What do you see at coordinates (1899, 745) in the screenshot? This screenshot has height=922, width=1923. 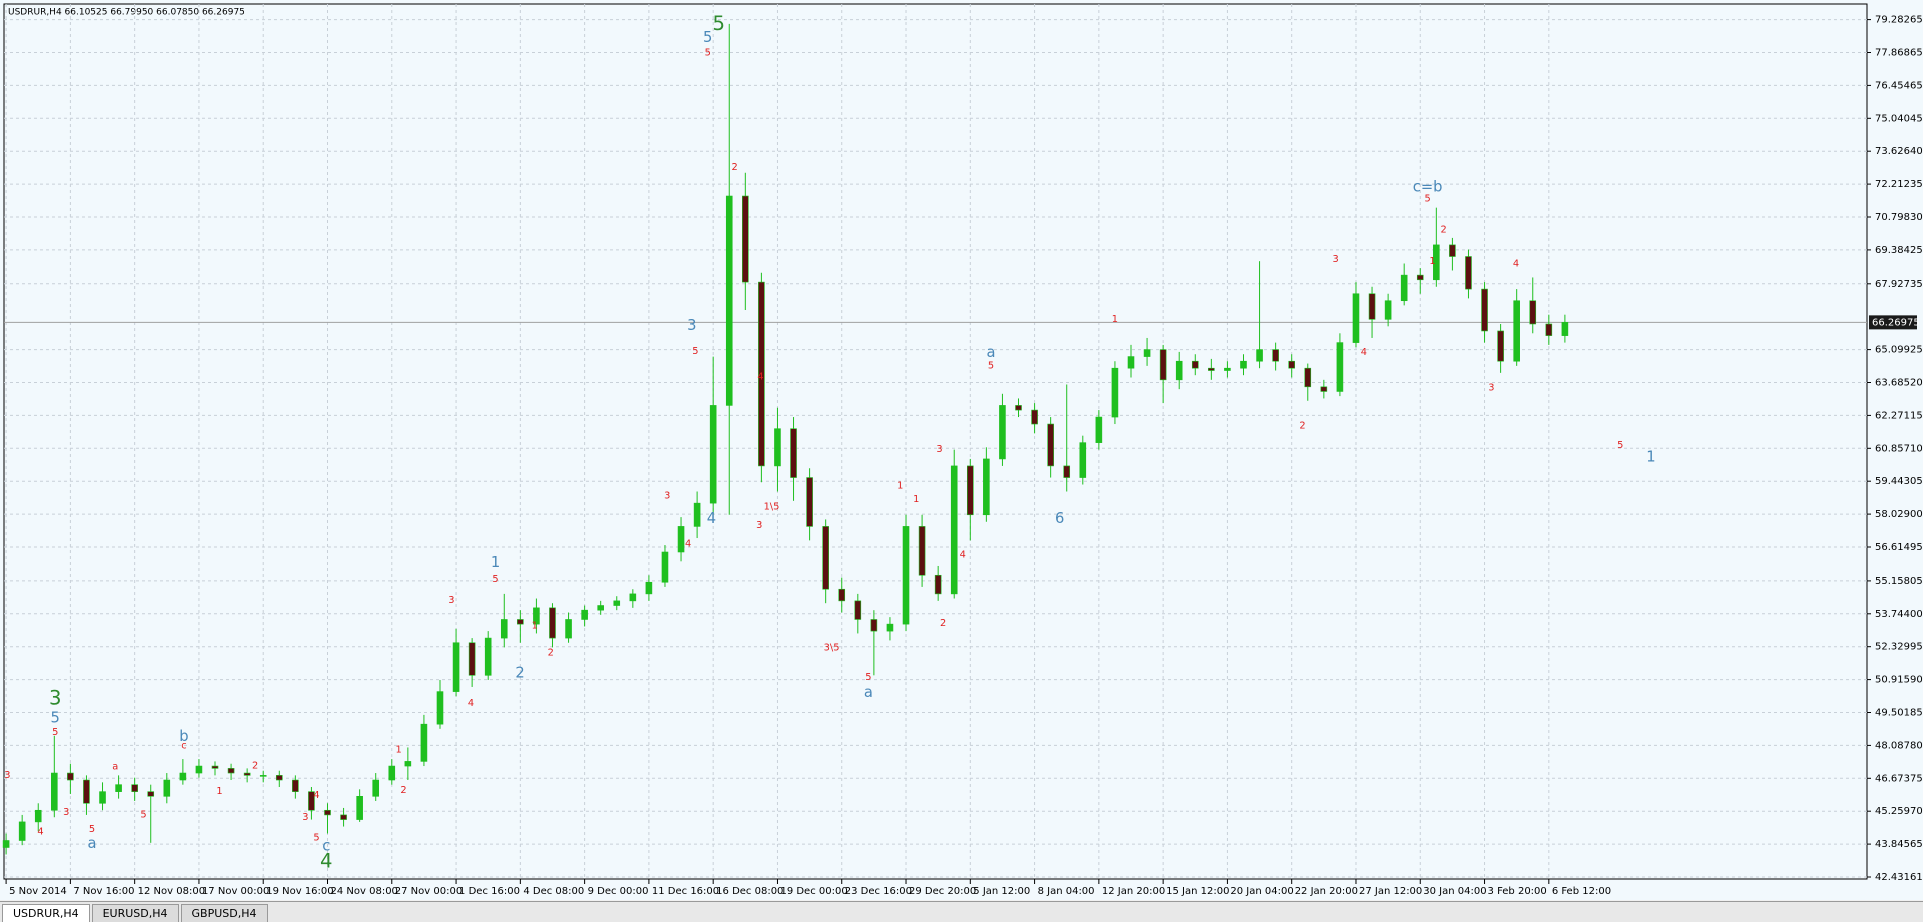 I see `y-tick-label: 48.08780` at bounding box center [1899, 745].